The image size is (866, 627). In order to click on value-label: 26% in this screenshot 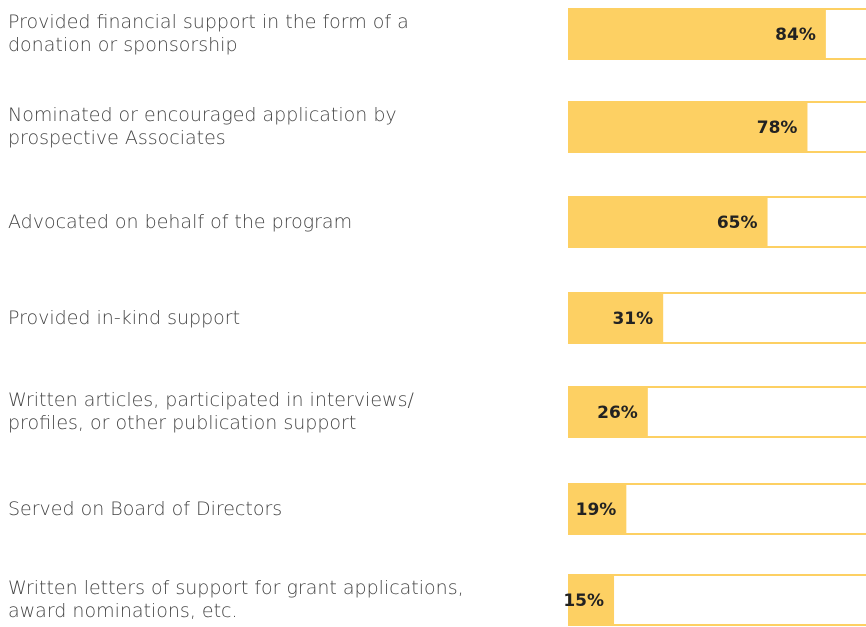, I will do `click(617, 413)`.